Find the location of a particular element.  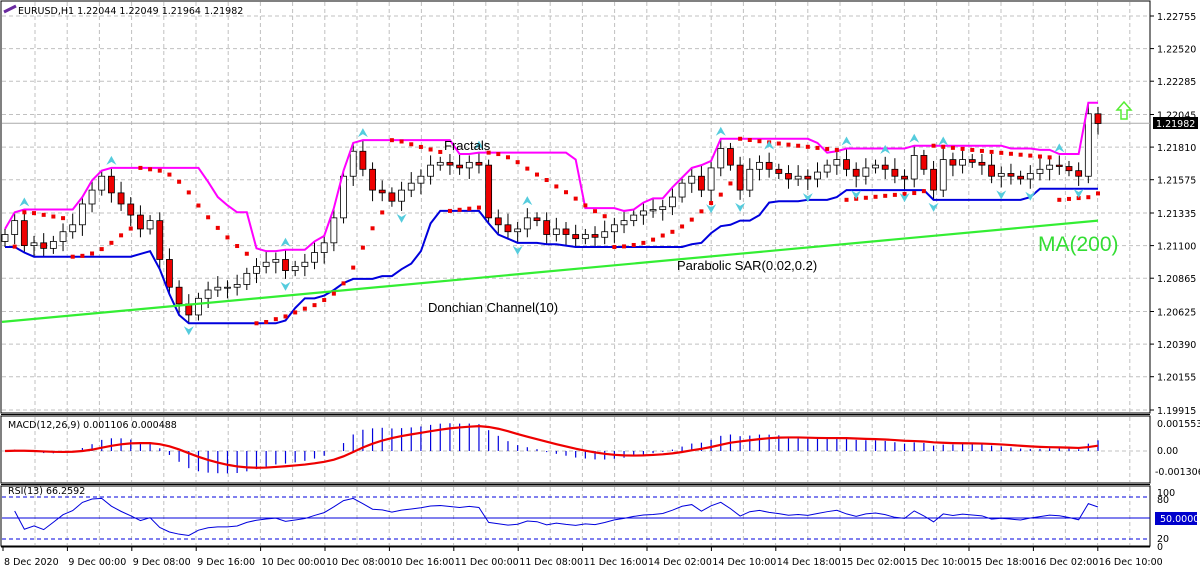

macd-series-layer is located at coordinates (551, 448).